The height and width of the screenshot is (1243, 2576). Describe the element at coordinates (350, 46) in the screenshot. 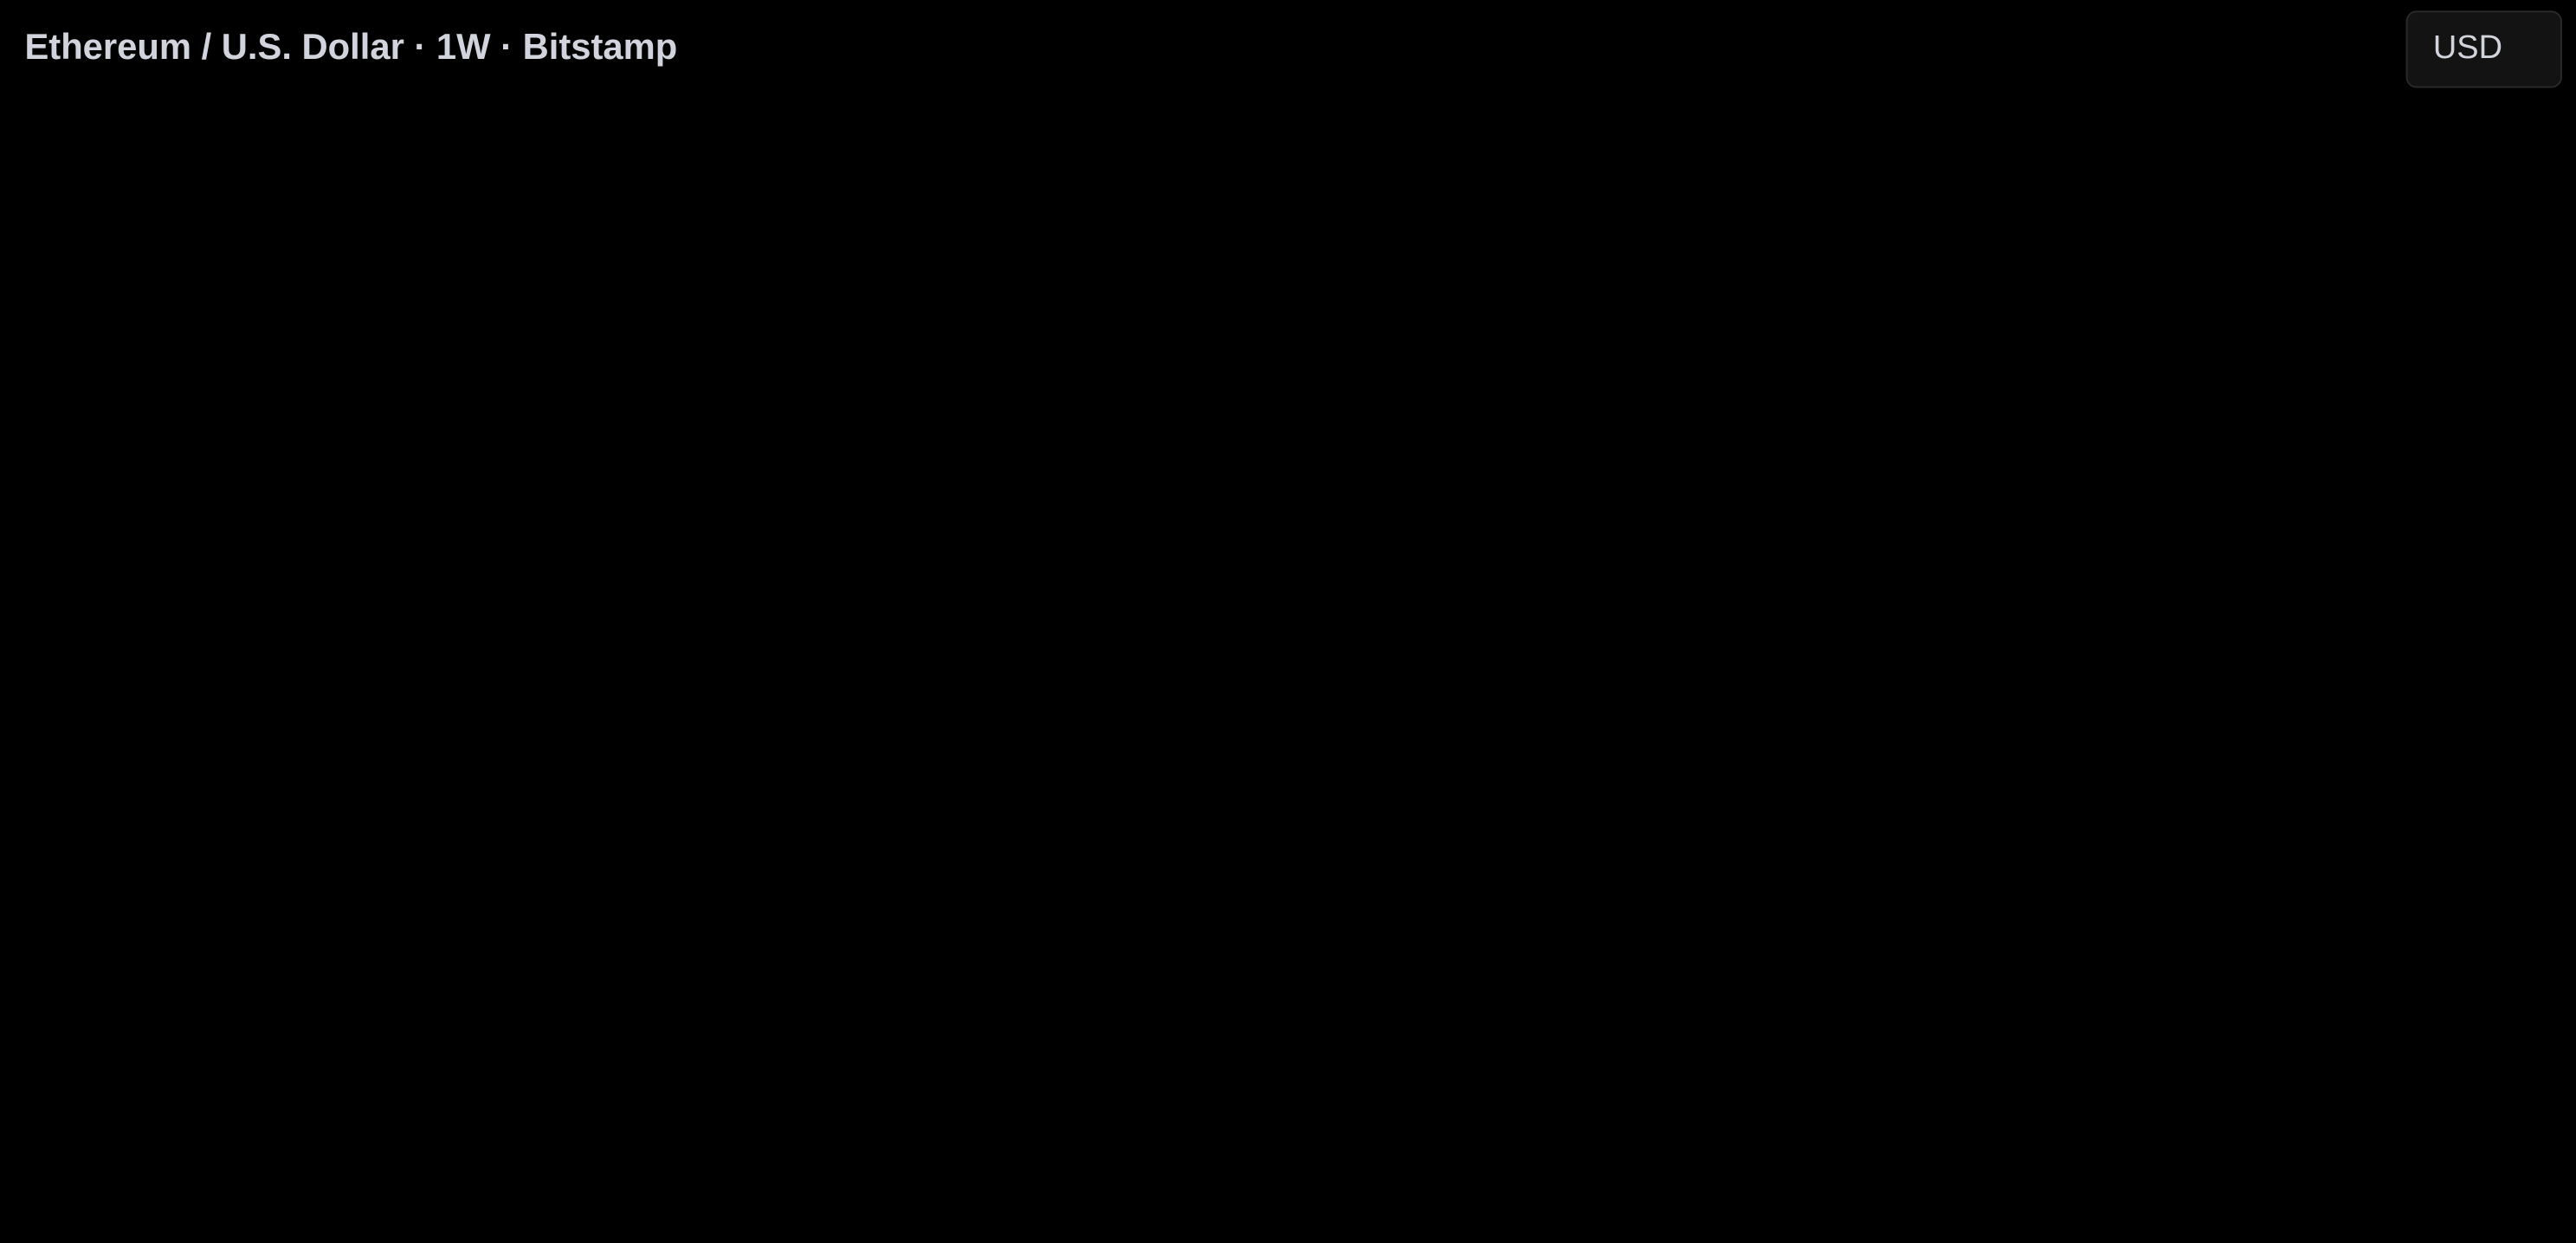

I see `chart-title: Ethereum / U.S. Dollar · 1W · Bitstamp` at that location.